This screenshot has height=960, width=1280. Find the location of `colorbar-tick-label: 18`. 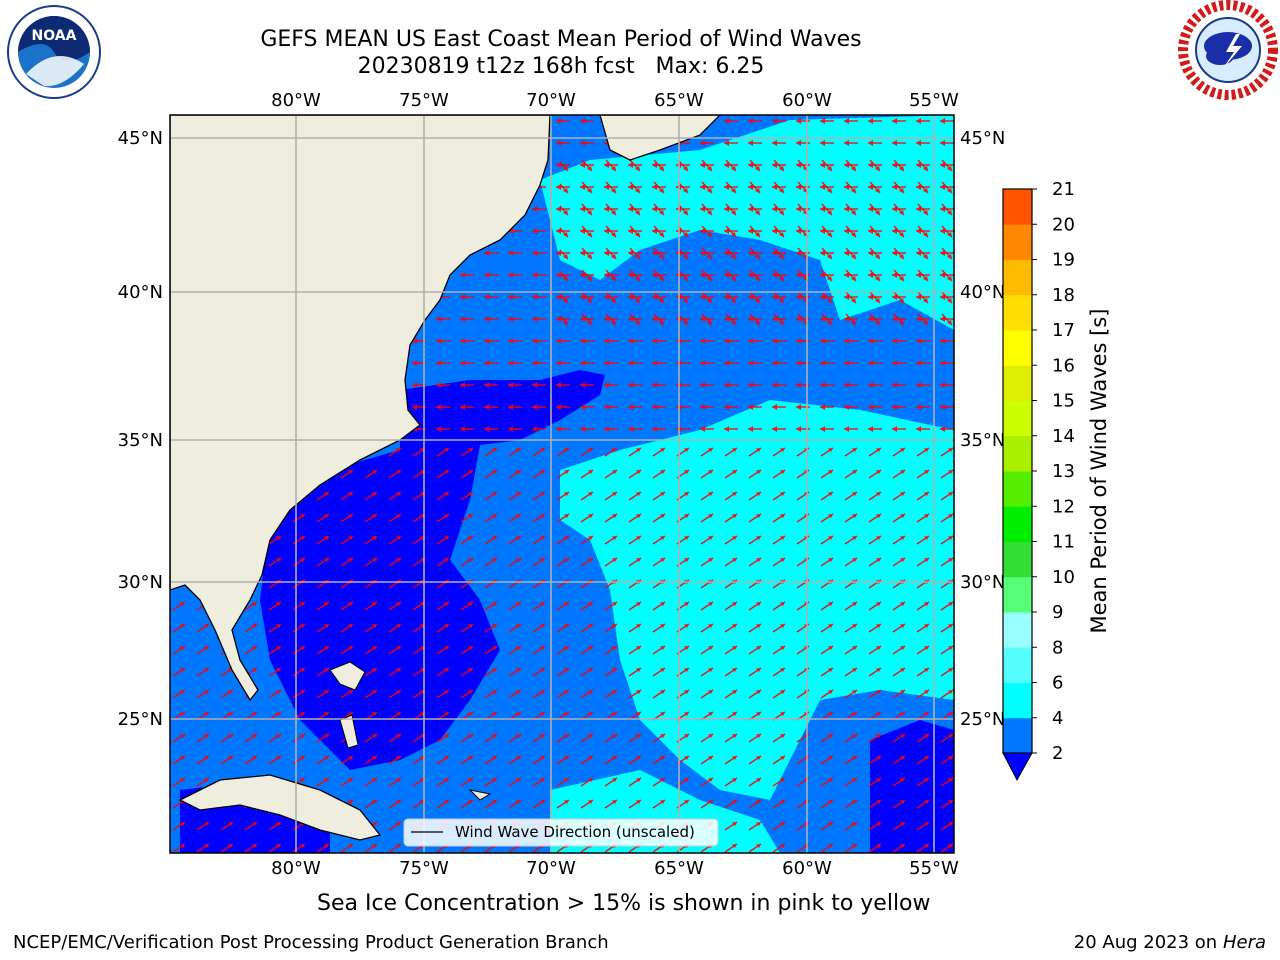

colorbar-tick-label: 18 is located at coordinates (1063, 295).